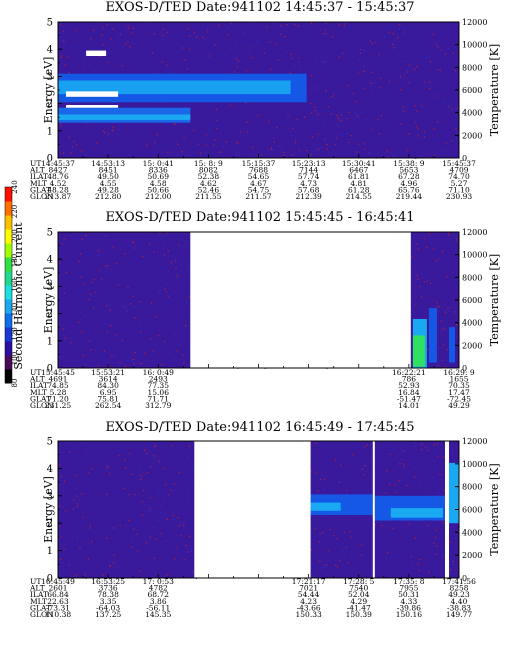  What do you see at coordinates (58, 601) in the screenshot?
I see `ephemeris-value: 22.63` at bounding box center [58, 601].